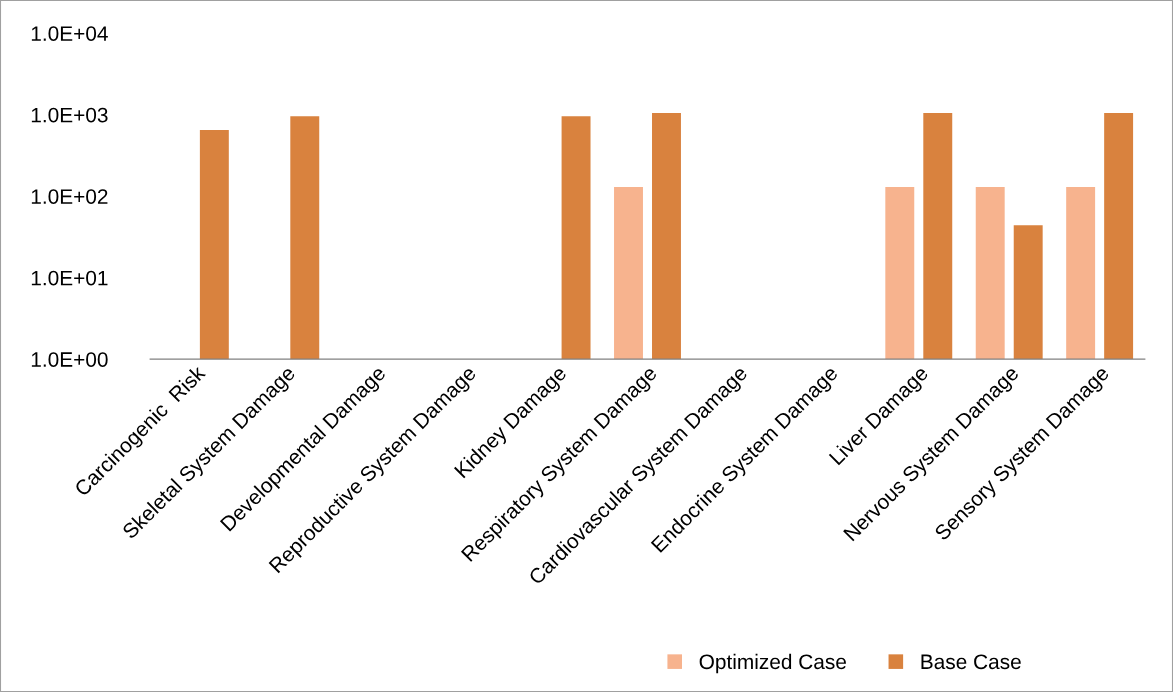  I want to click on y-tick-label: 1.0E+03, so click(69, 115).